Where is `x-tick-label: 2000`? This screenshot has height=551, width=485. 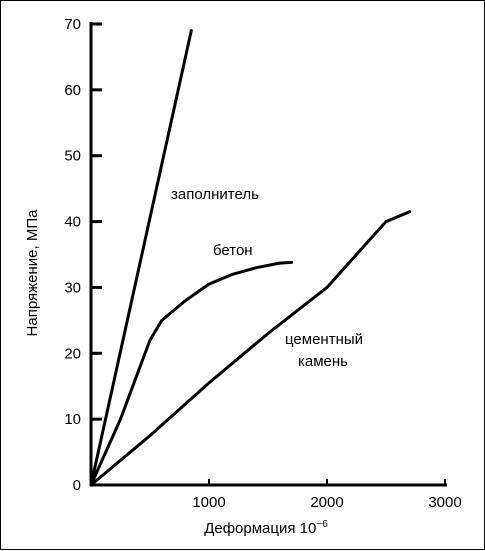
x-tick-label: 2000 is located at coordinates (326, 502).